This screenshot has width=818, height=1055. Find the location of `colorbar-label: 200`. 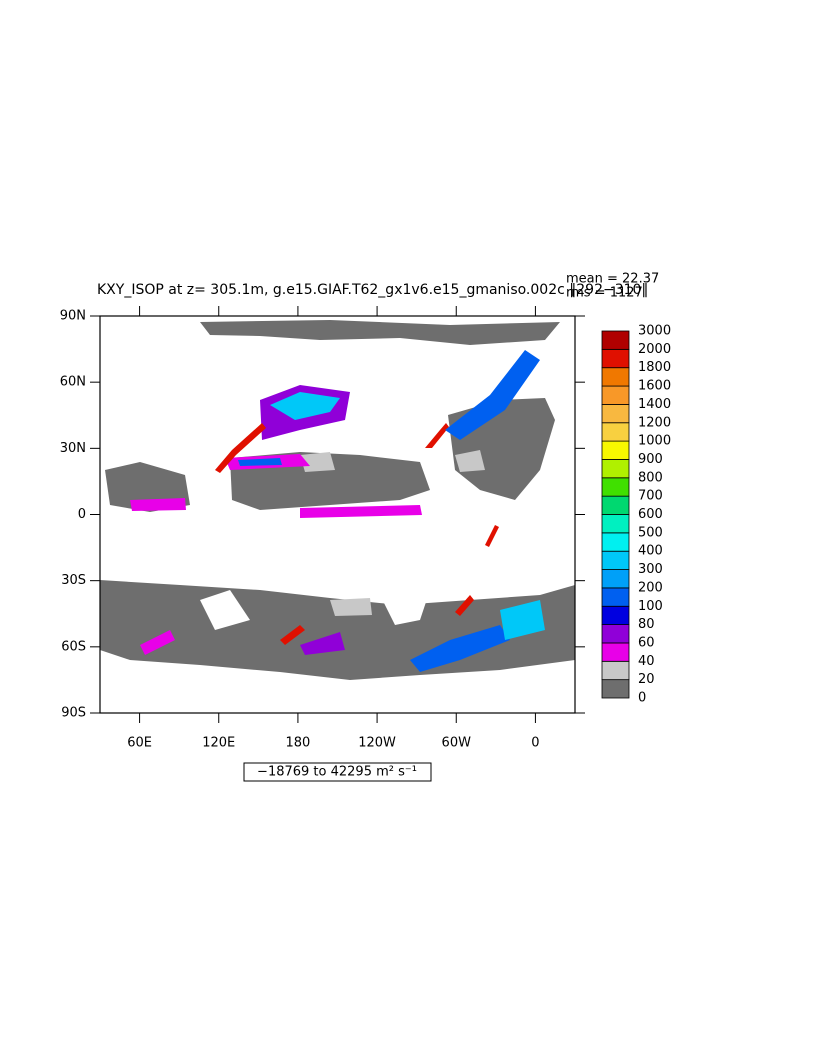

colorbar-label: 200 is located at coordinates (650, 587).